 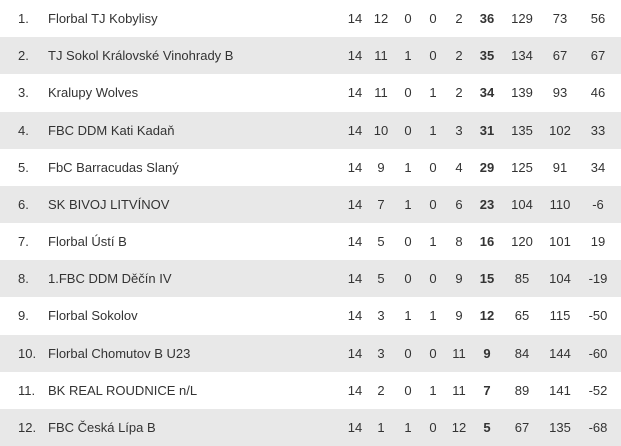 I want to click on goals-against: 110, so click(x=560, y=204).